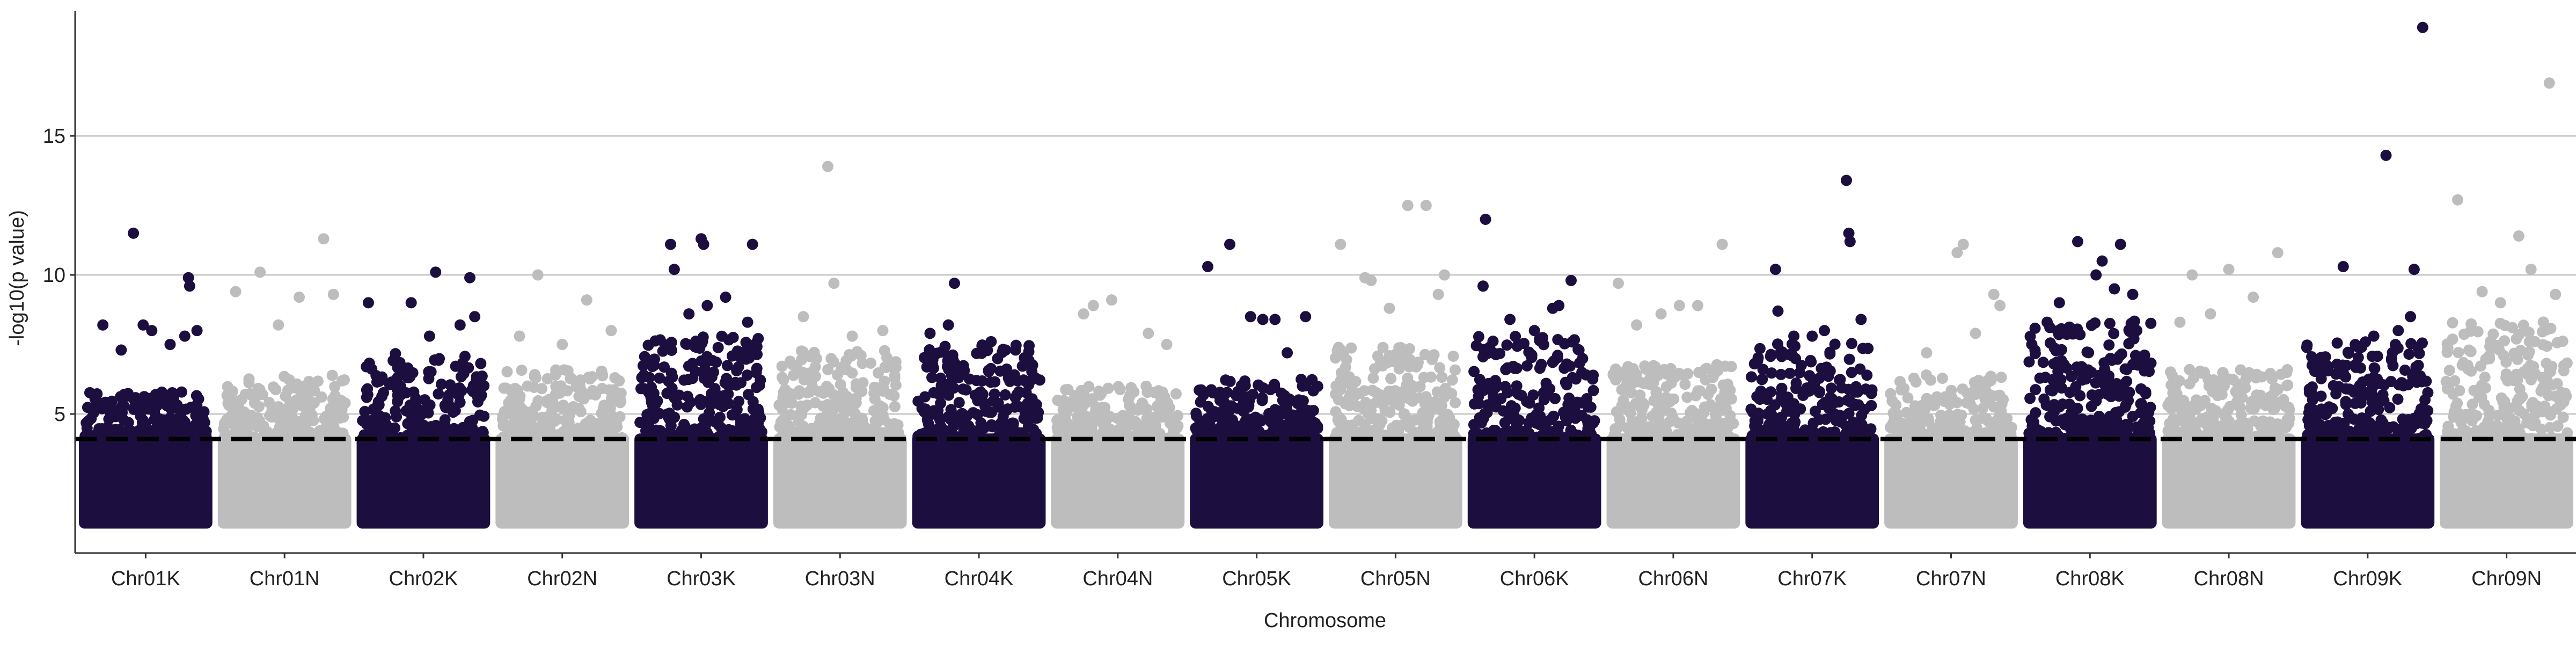 This screenshot has width=2576, height=647. What do you see at coordinates (285, 579) in the screenshot?
I see `x-tick-label: Chr01N` at bounding box center [285, 579].